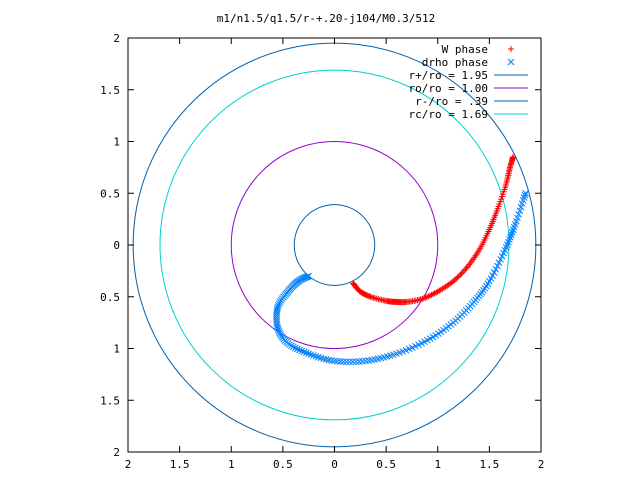 This screenshot has width=640, height=480. What do you see at coordinates (448, 75) in the screenshot?
I see `legend-label-2: r+/ro = 1.95` at bounding box center [448, 75].